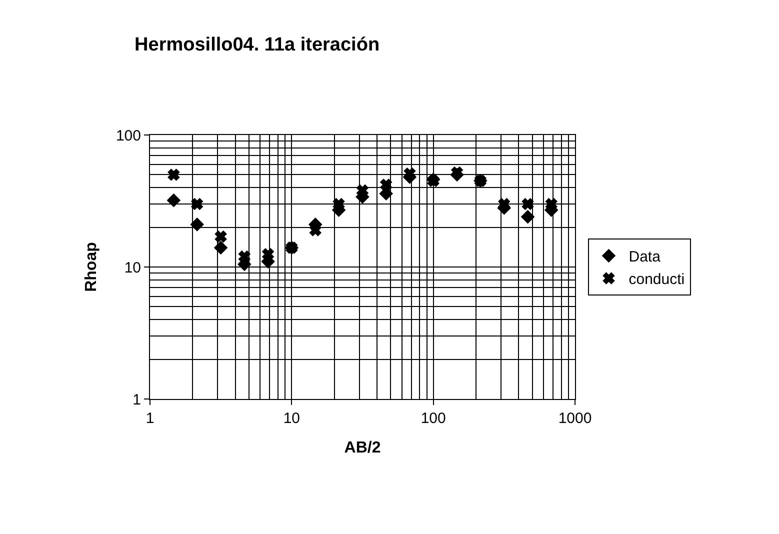 This screenshot has width=779, height=534. I want to click on x-tick-label: 10, so click(291, 418).